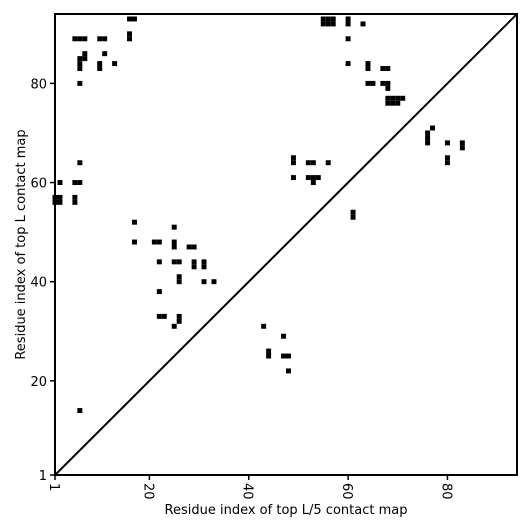 Image resolution: width=531 pixels, height=531 pixels. What do you see at coordinates (38, 84) in the screenshot?
I see `y-tick-label: 80` at bounding box center [38, 84].